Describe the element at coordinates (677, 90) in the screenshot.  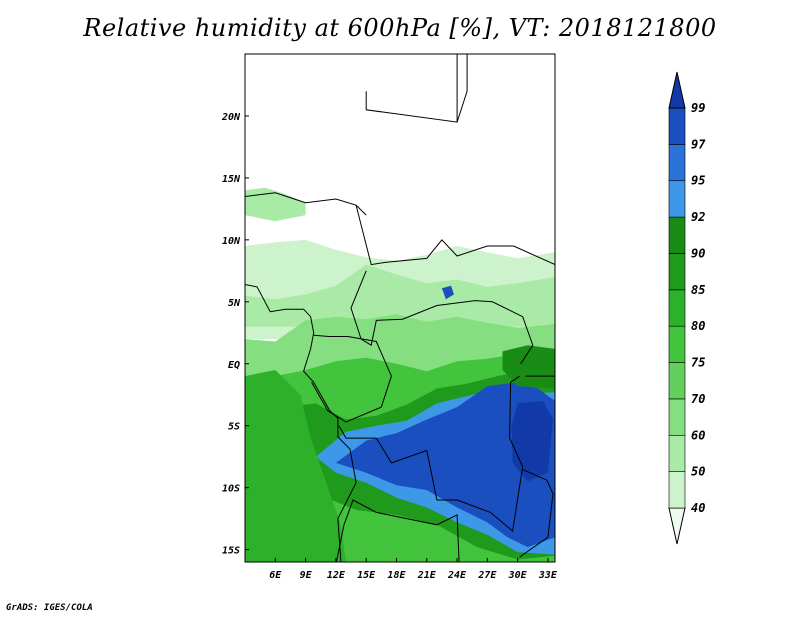
I see `colorbar-high-triangle` at that location.